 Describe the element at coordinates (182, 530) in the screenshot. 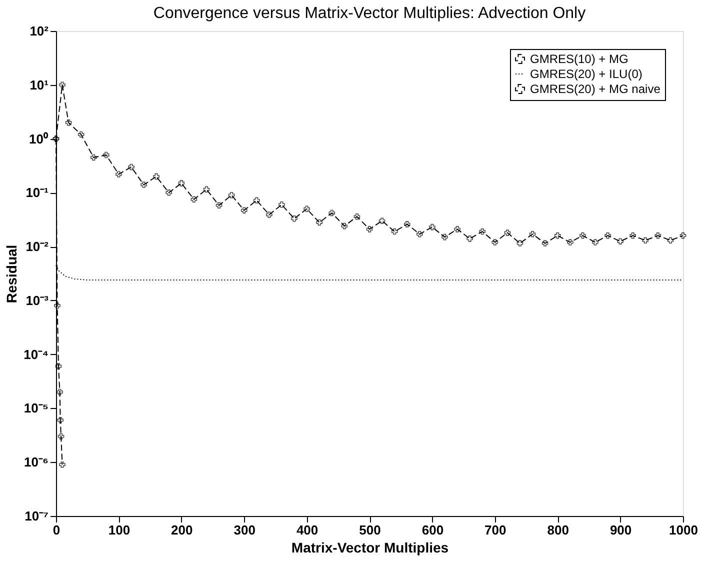

I see `x-tick-label: 200` at that location.